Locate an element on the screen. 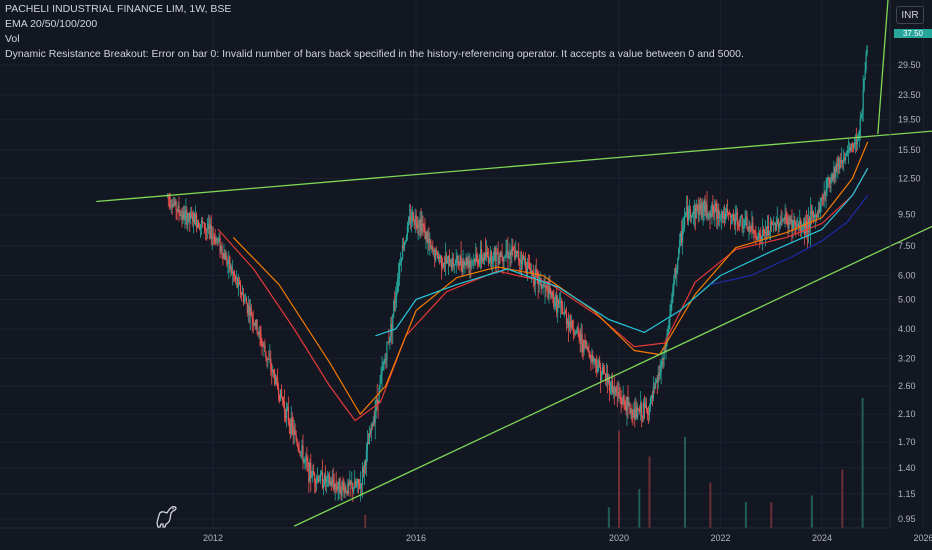 The image size is (932, 550). last-price-tag: 37.50 is located at coordinates (913, 33).